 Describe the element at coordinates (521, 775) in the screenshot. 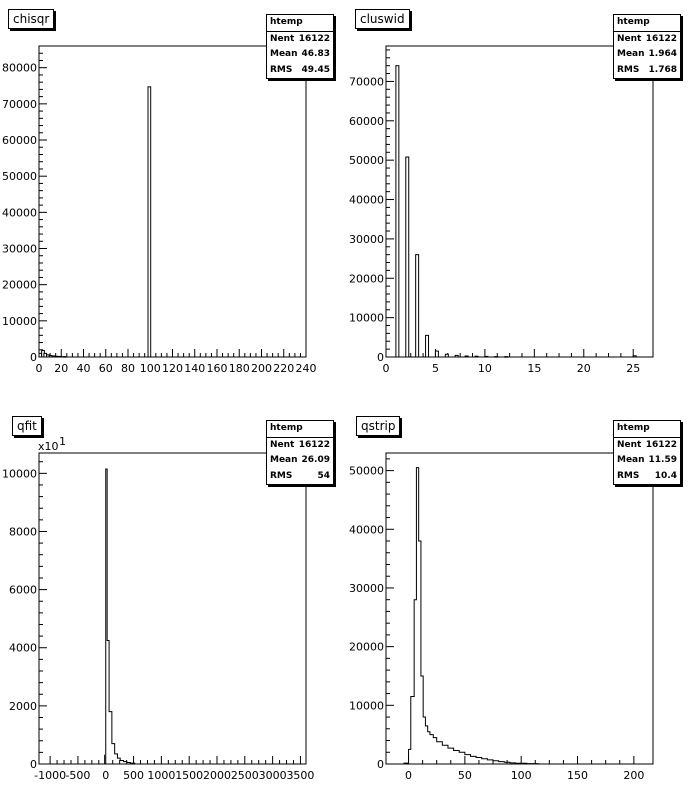

I see `x-tick-label: 100` at that location.